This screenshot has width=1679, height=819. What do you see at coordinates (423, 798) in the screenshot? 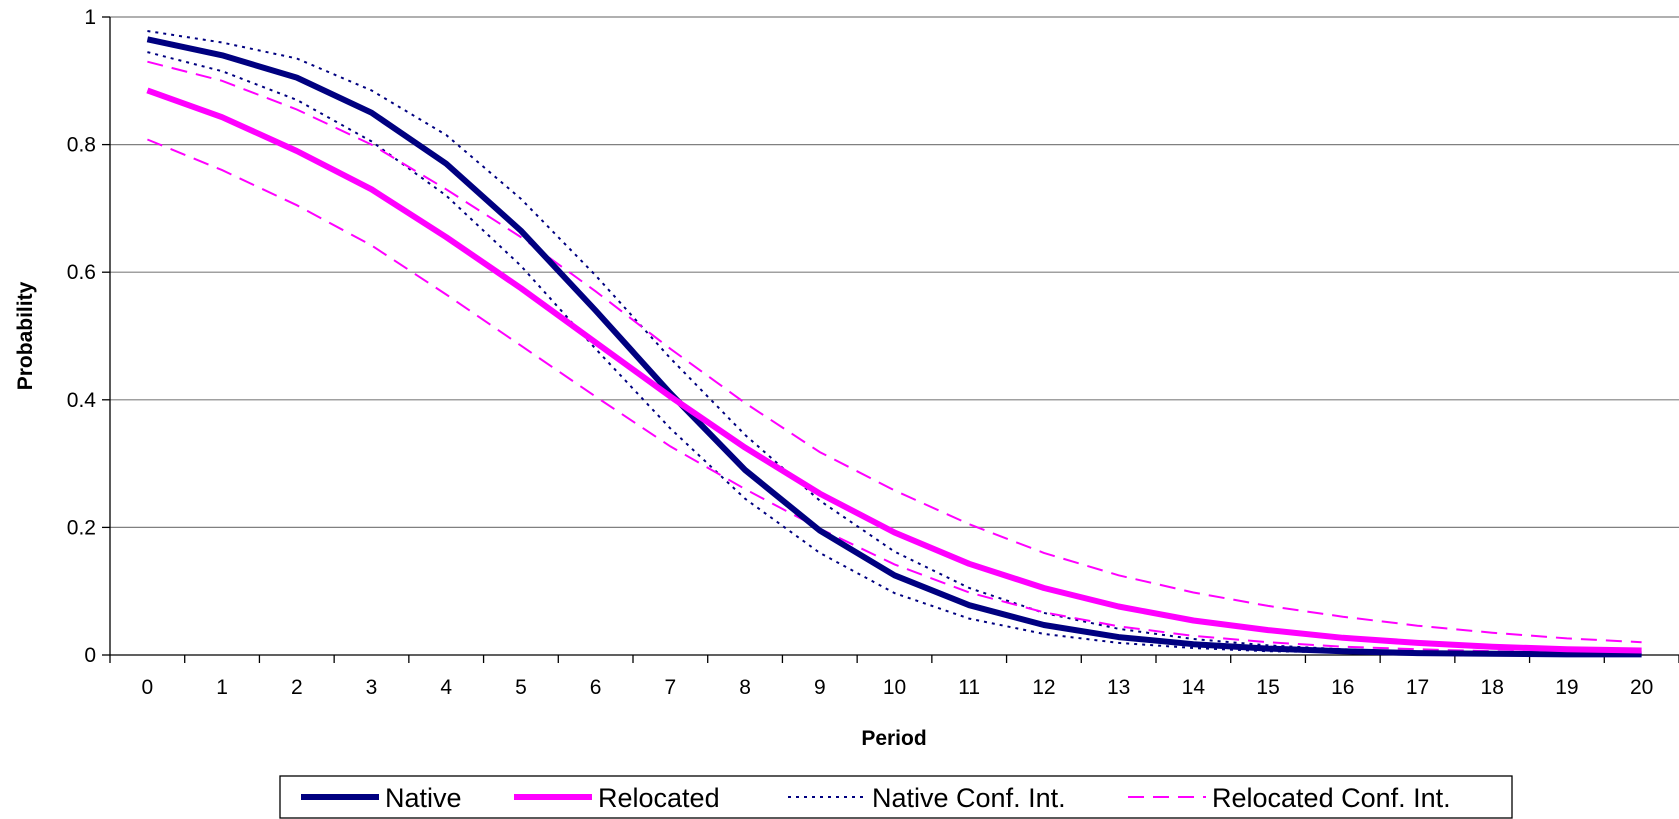
I see `legend-label: Native` at bounding box center [423, 798].